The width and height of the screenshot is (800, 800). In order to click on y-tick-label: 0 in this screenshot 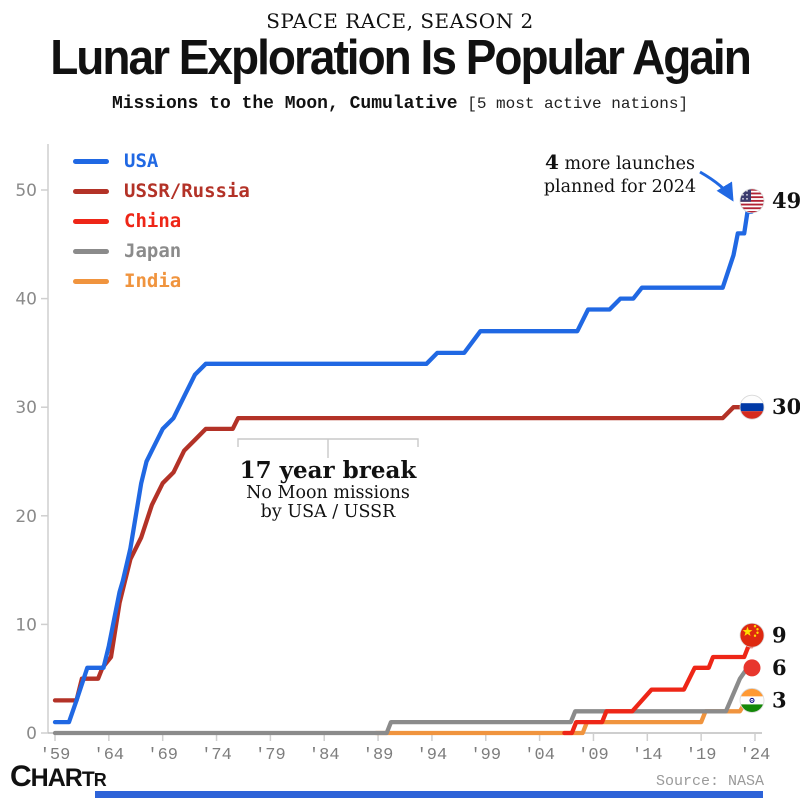, I will do `click(31, 734)`.